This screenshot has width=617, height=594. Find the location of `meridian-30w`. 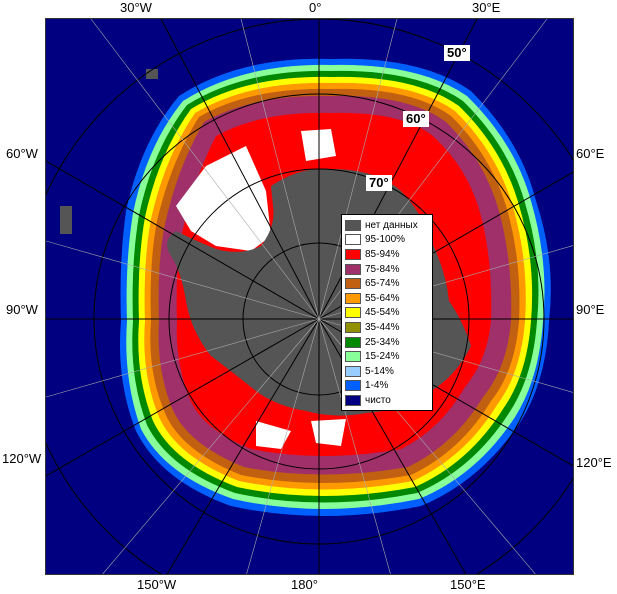

meridian-30w is located at coordinates (240, 169).